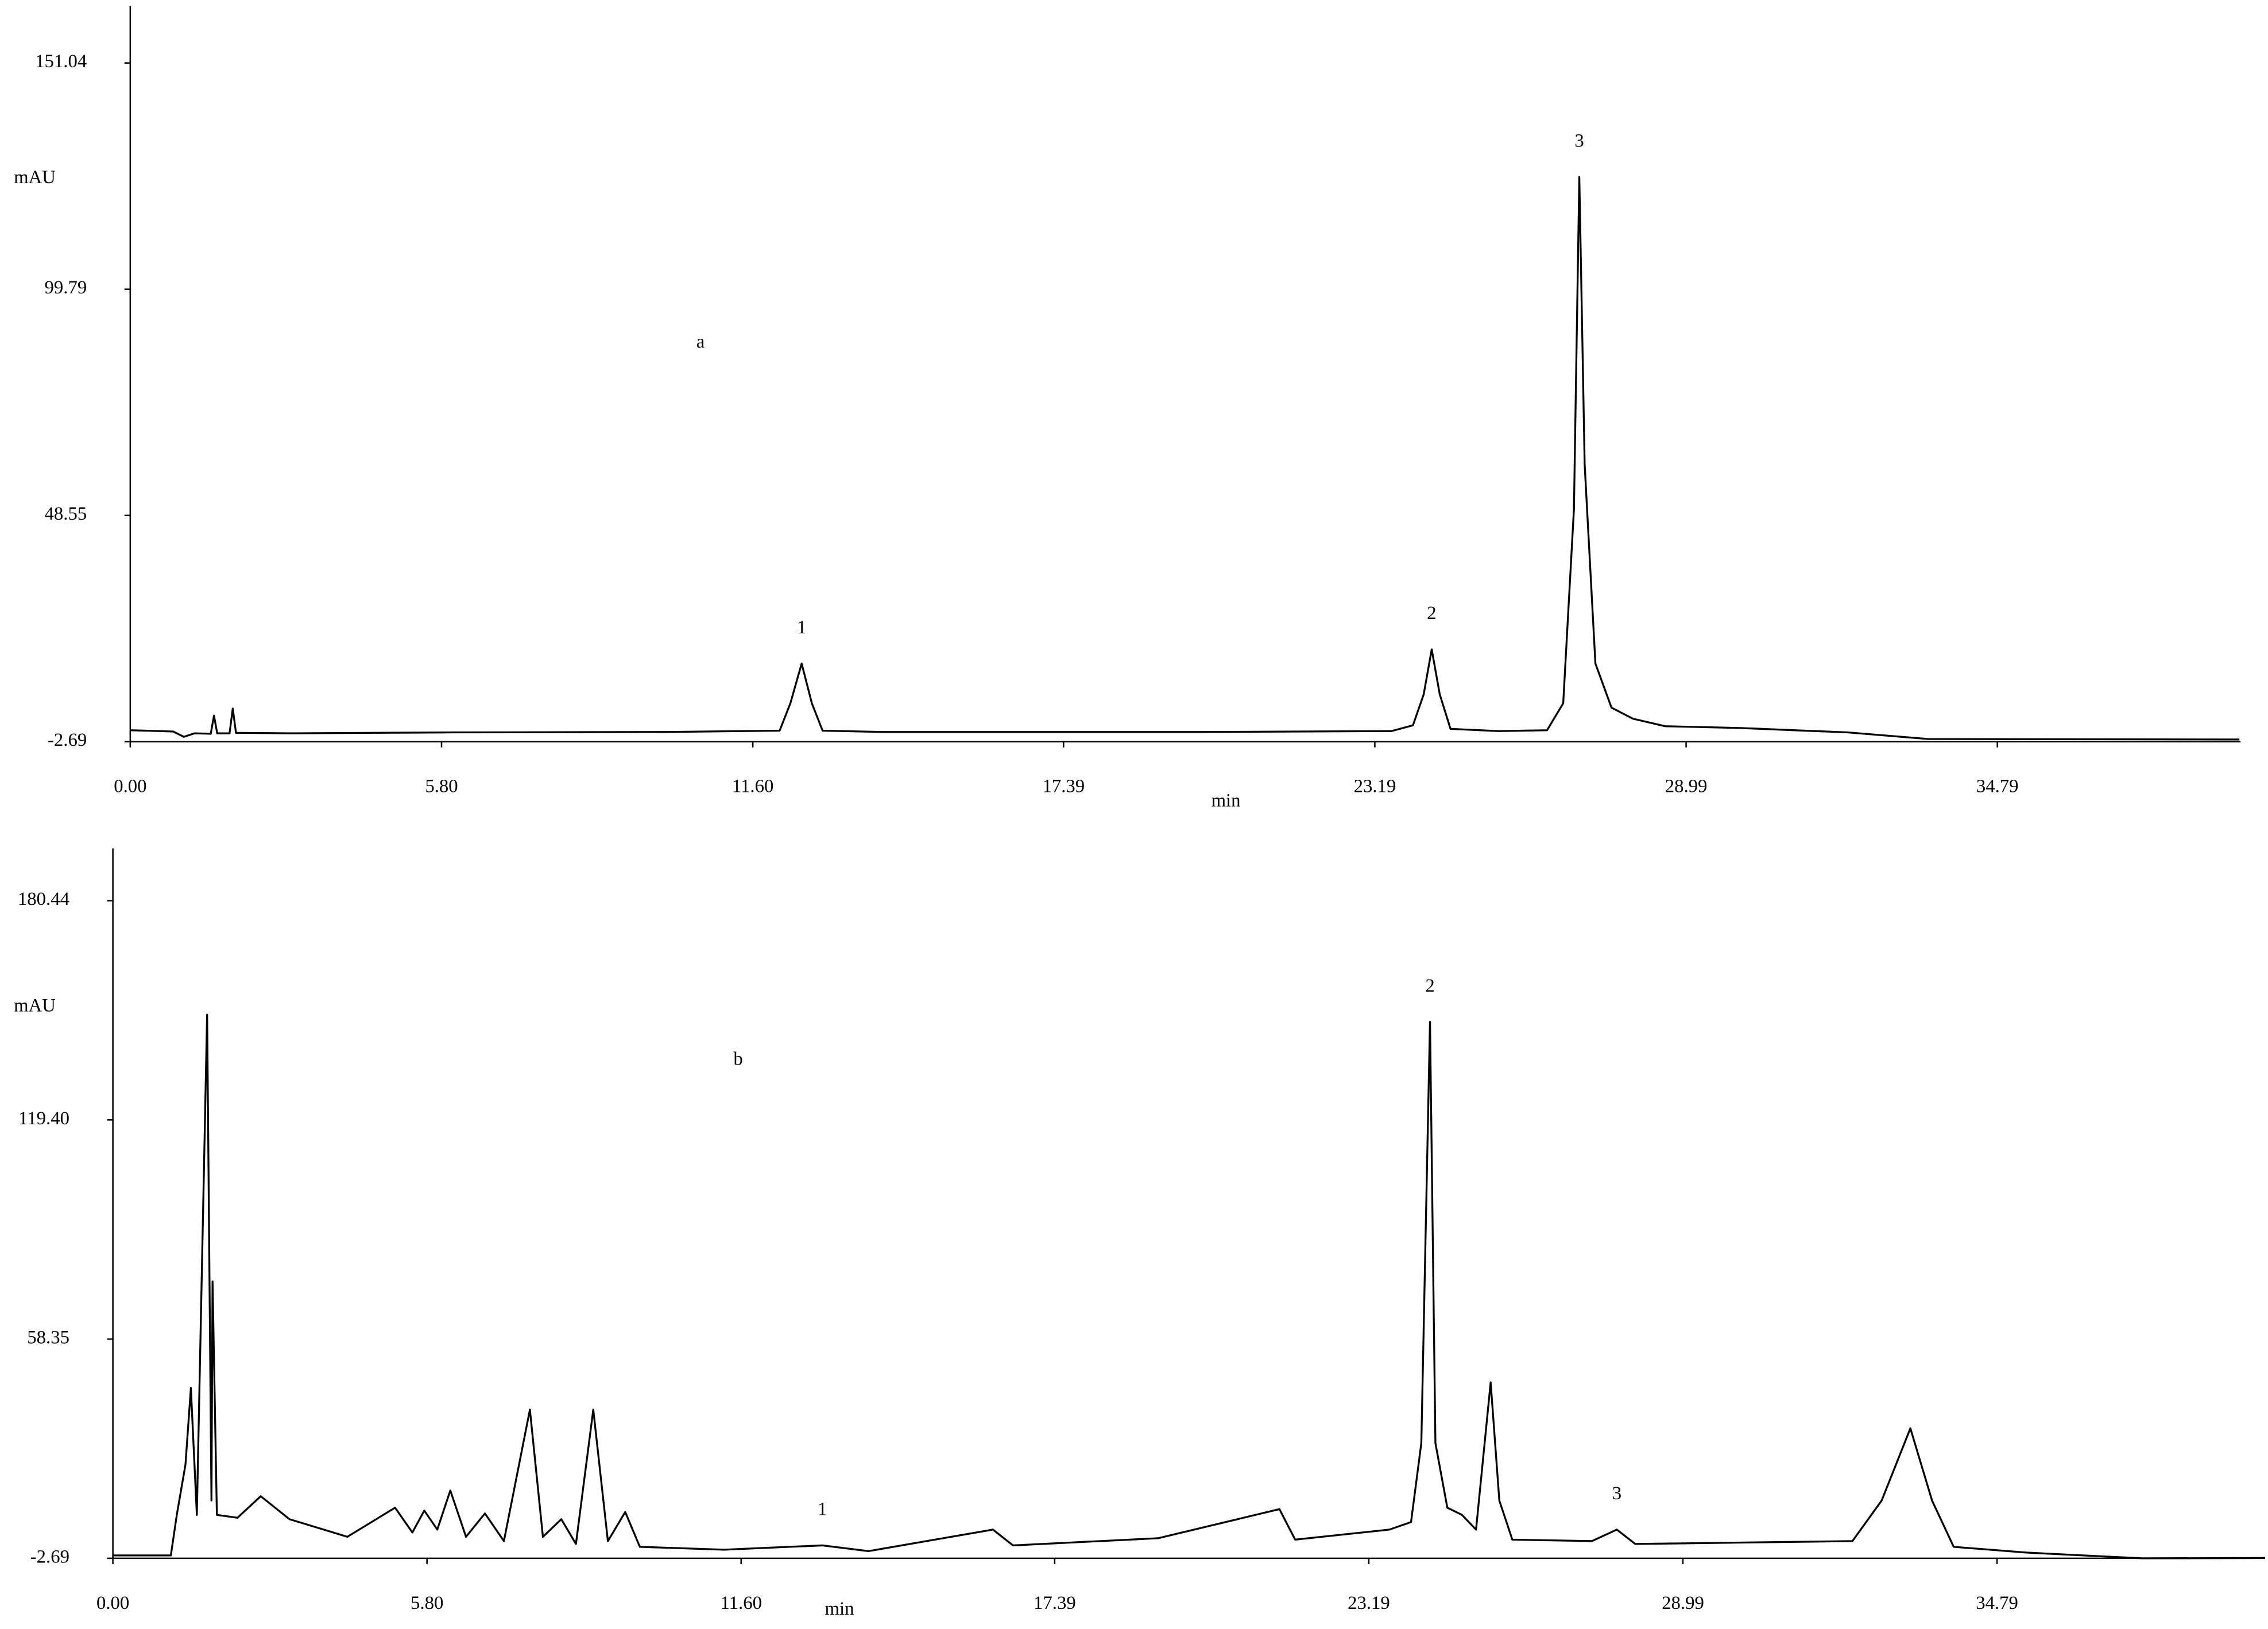 The image size is (2268, 1629). What do you see at coordinates (43, 1118) in the screenshot?
I see `y-tick-label: 119.40` at bounding box center [43, 1118].